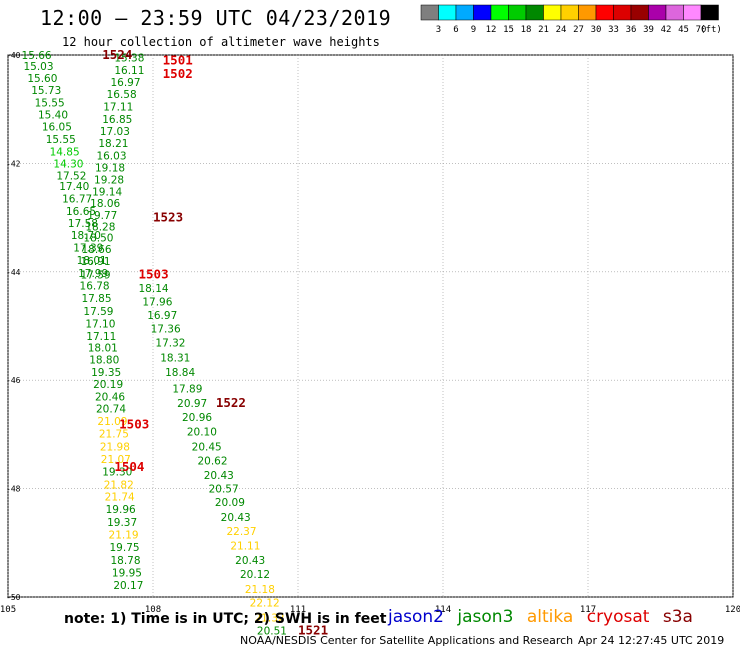 This screenshot has height=650, width=740. What do you see at coordinates (110, 397) in the screenshot?
I see `wave-height-value: 20.46` at bounding box center [110, 397].